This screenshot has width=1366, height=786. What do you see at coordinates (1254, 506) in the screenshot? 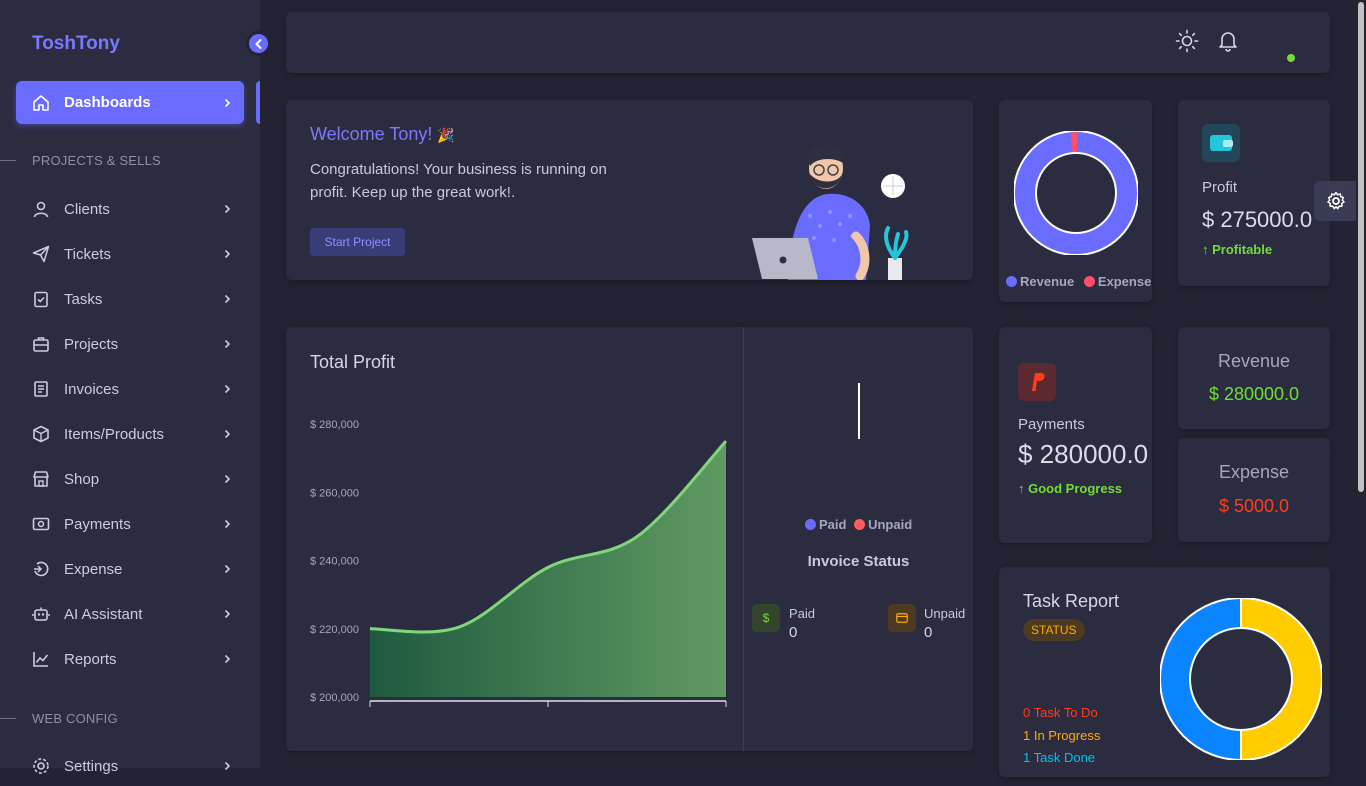
I see `expense-value: $ 5000.0` at bounding box center [1254, 506].